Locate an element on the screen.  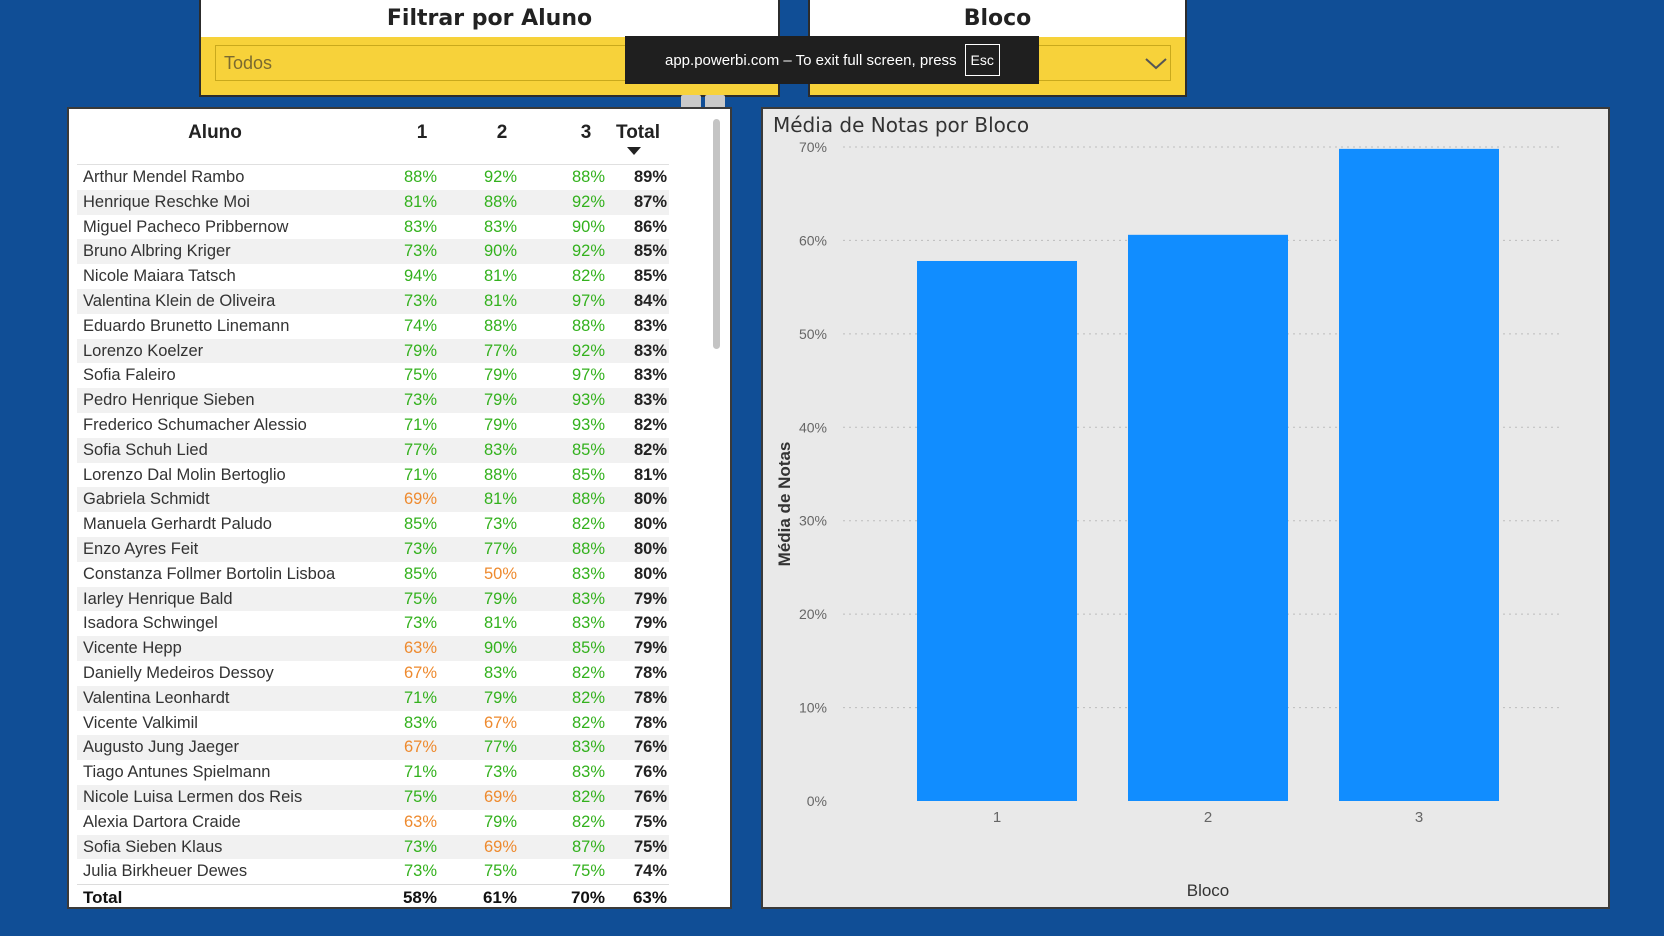
cell-bloco-3: 97% is located at coordinates (588, 300).